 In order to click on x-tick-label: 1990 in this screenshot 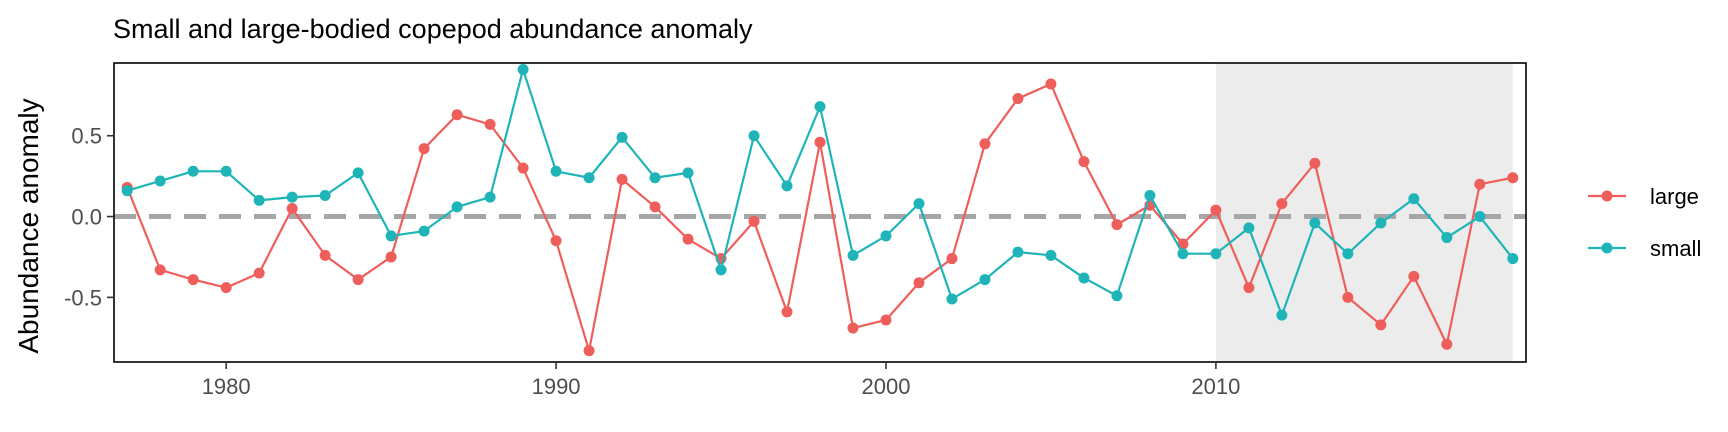, I will do `click(556, 386)`.